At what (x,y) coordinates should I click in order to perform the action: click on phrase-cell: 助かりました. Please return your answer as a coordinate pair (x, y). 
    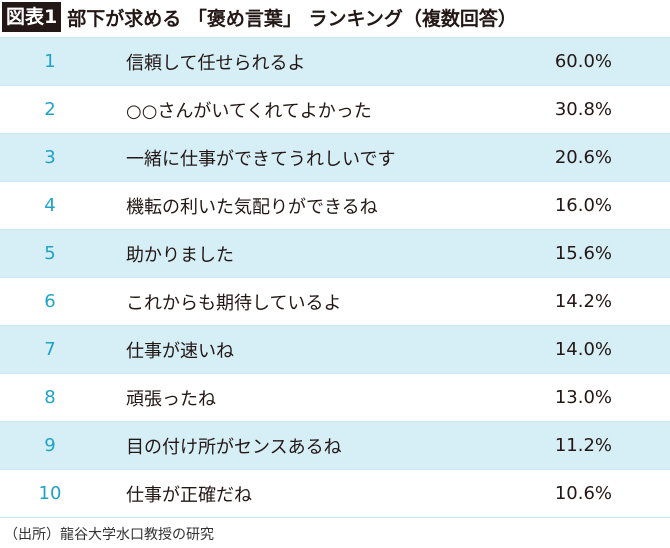
    Looking at the image, I should click on (281, 253).